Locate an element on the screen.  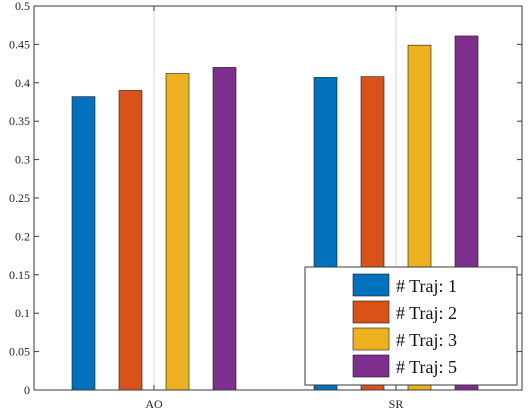
y-tick-label: 0.3 is located at coordinates (22, 160).